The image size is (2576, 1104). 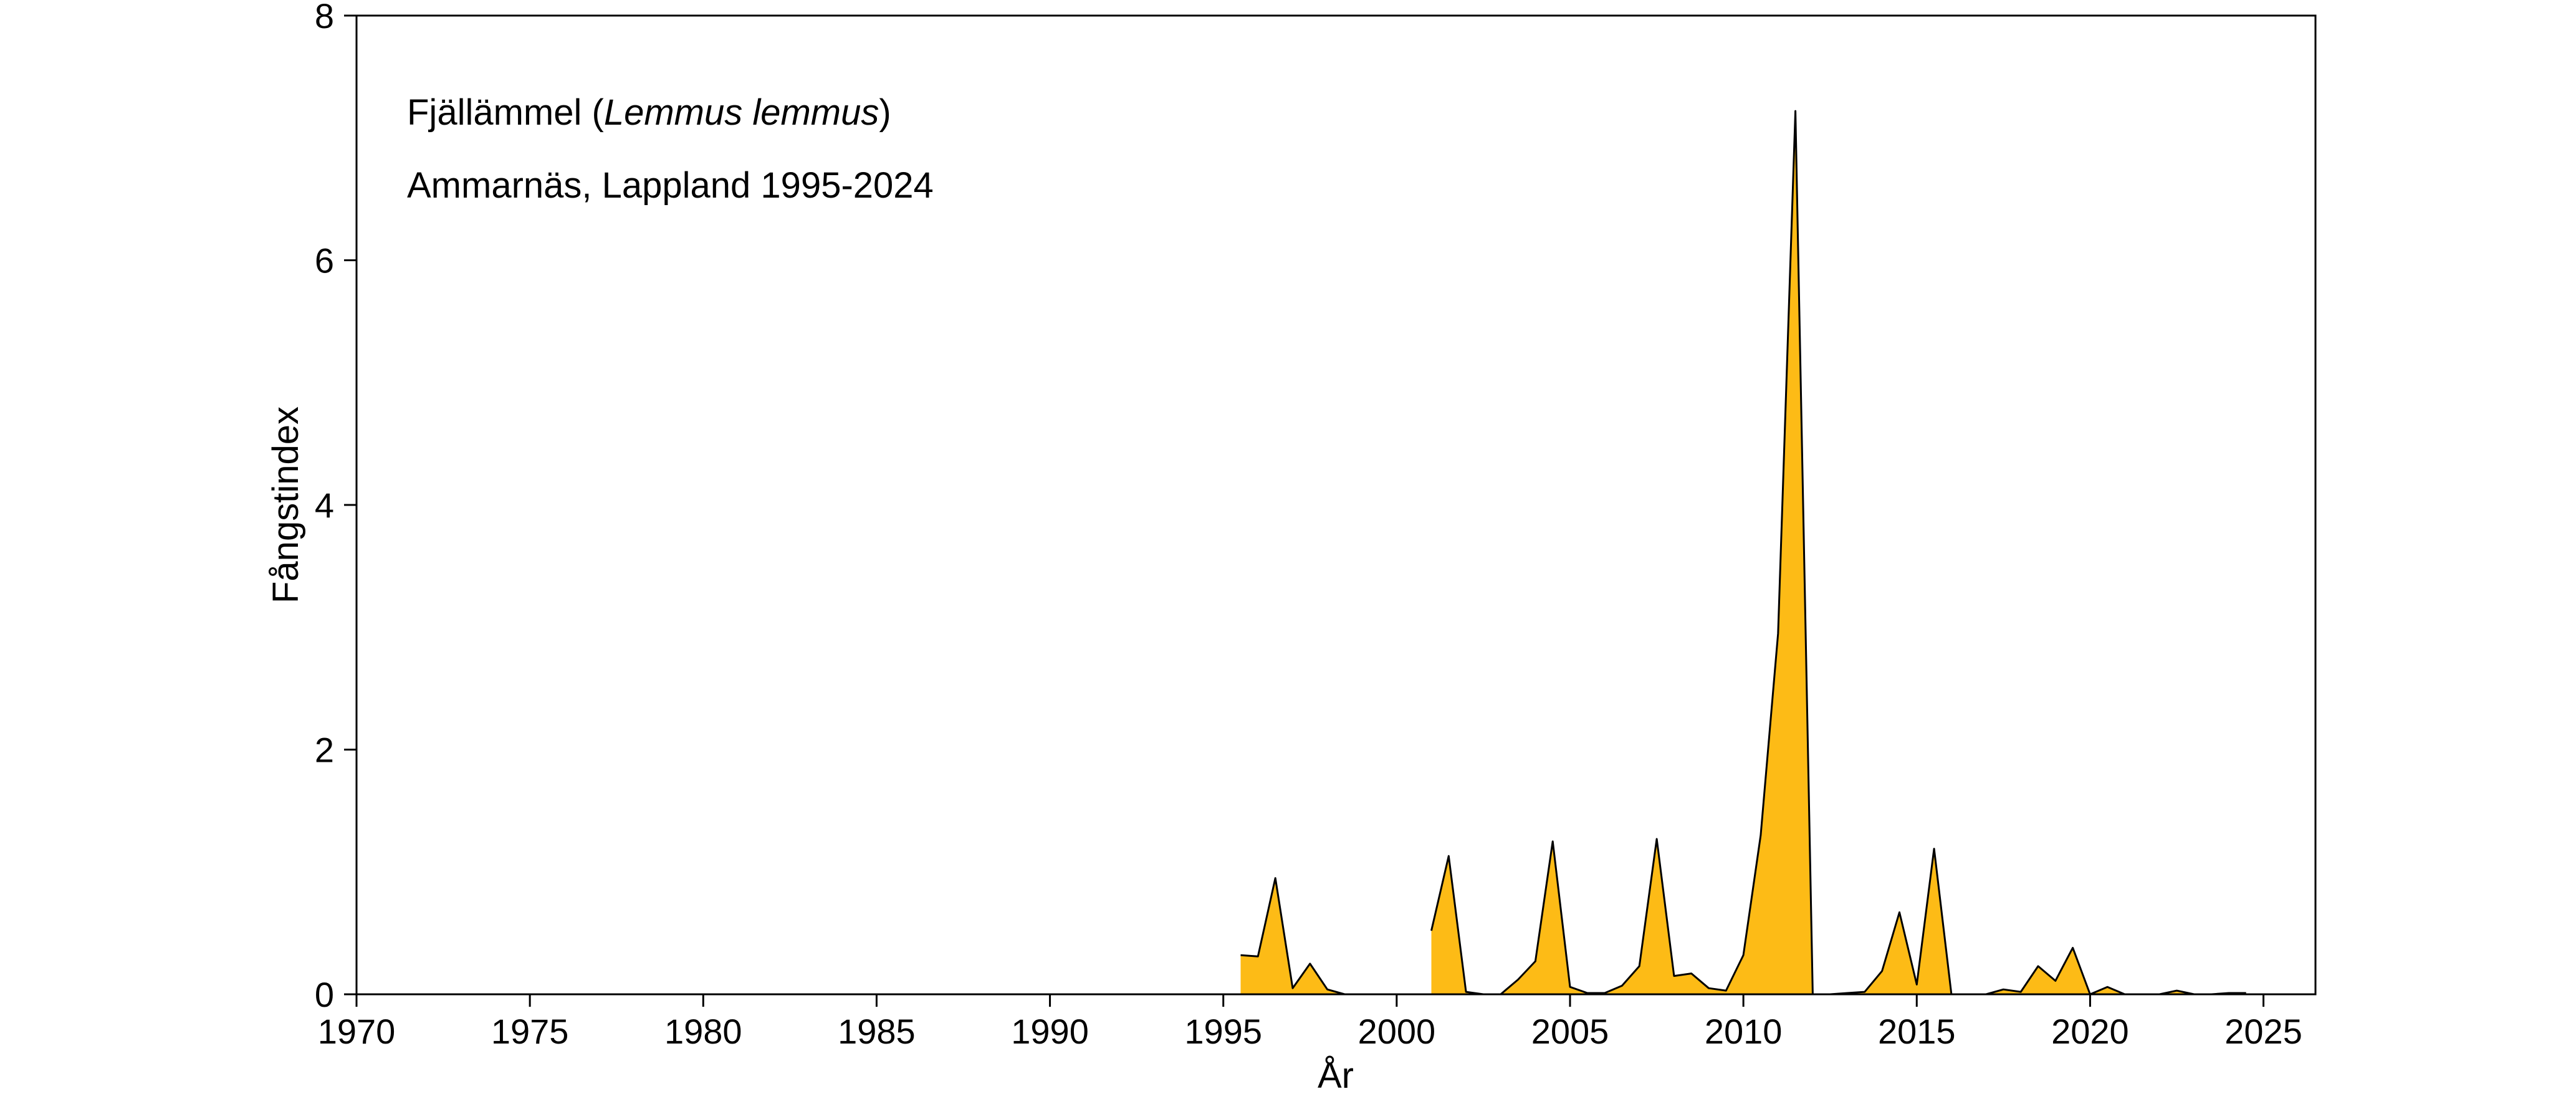 I want to click on x-tick-label: 2000, so click(x=1397, y=1031).